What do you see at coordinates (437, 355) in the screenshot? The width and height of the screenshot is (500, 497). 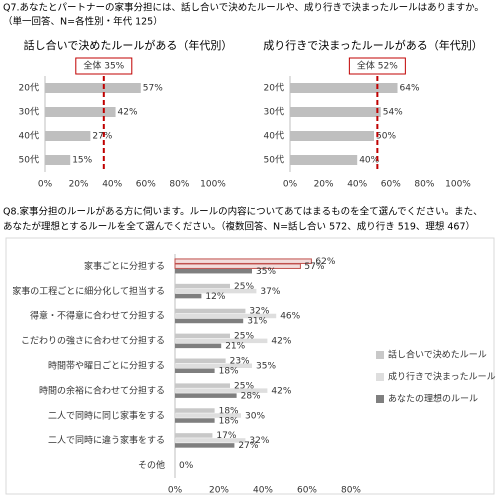 I see `legend-label: 話し合いで決めたルール` at bounding box center [437, 355].